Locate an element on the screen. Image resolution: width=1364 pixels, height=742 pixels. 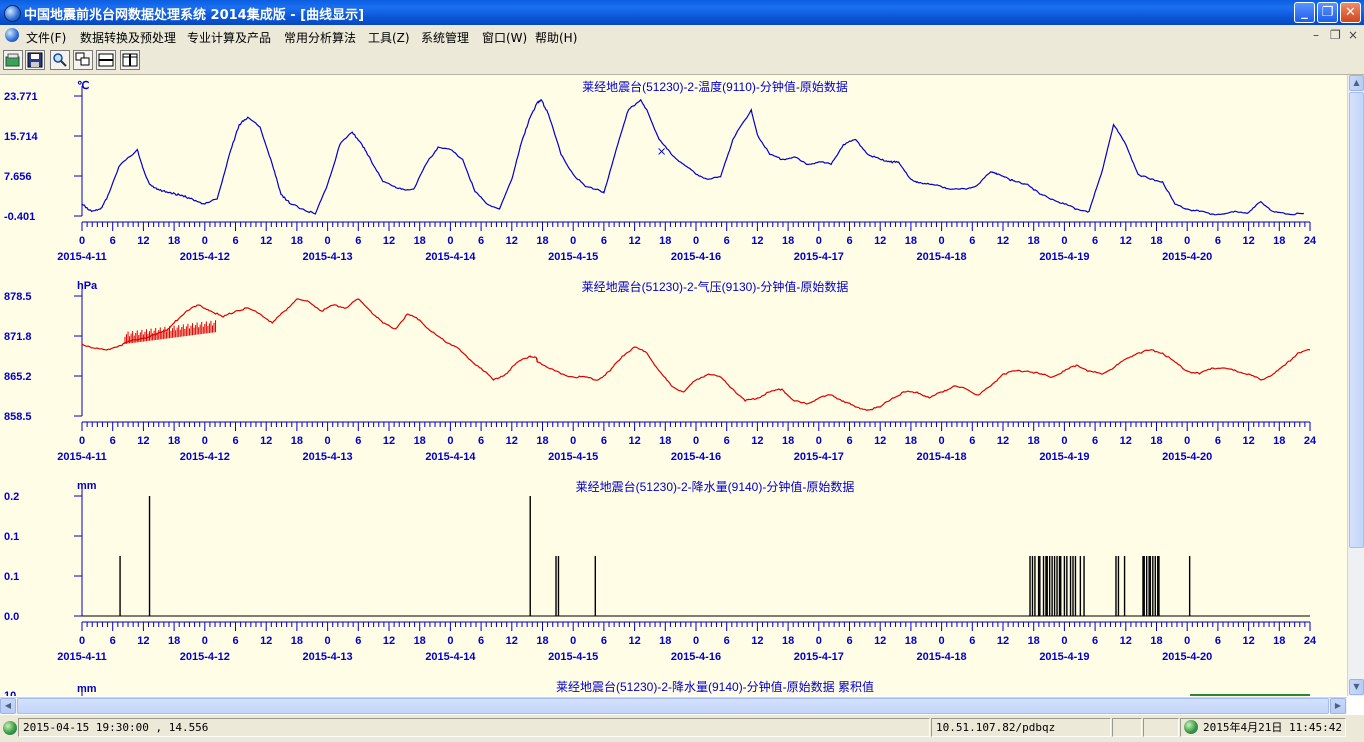
maximize-button: ❐ is located at coordinates (1327, 12).